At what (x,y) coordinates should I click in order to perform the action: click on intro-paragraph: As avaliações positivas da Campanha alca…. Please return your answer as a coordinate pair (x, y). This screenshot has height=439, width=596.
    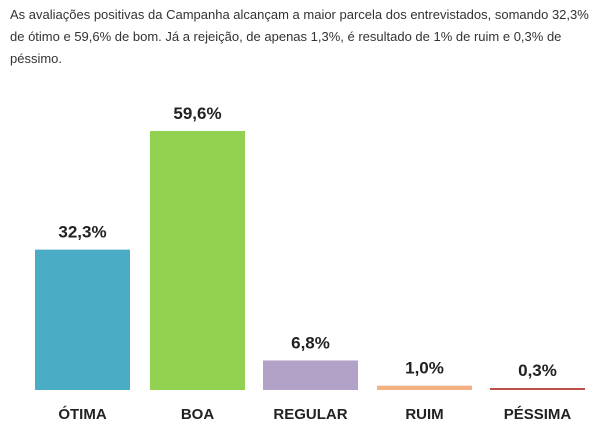
    Looking at the image, I should click on (299, 36).